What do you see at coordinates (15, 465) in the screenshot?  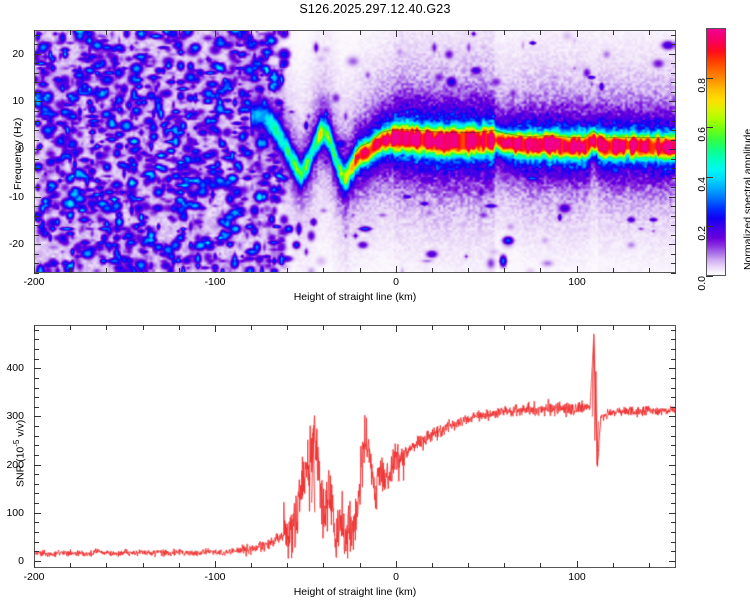 I see `y-tick-label: 200` at bounding box center [15, 465].